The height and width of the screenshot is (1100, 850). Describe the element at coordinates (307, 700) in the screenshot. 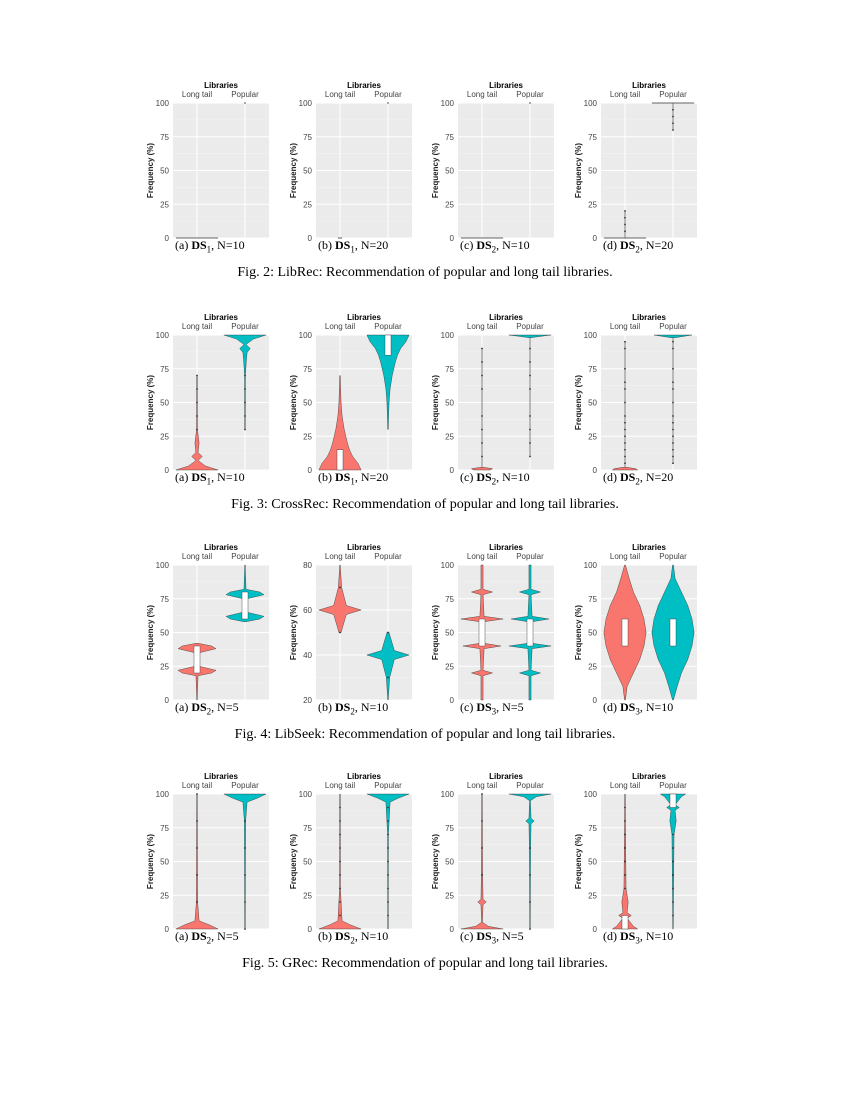

I see `y-tick-label: 20` at that location.